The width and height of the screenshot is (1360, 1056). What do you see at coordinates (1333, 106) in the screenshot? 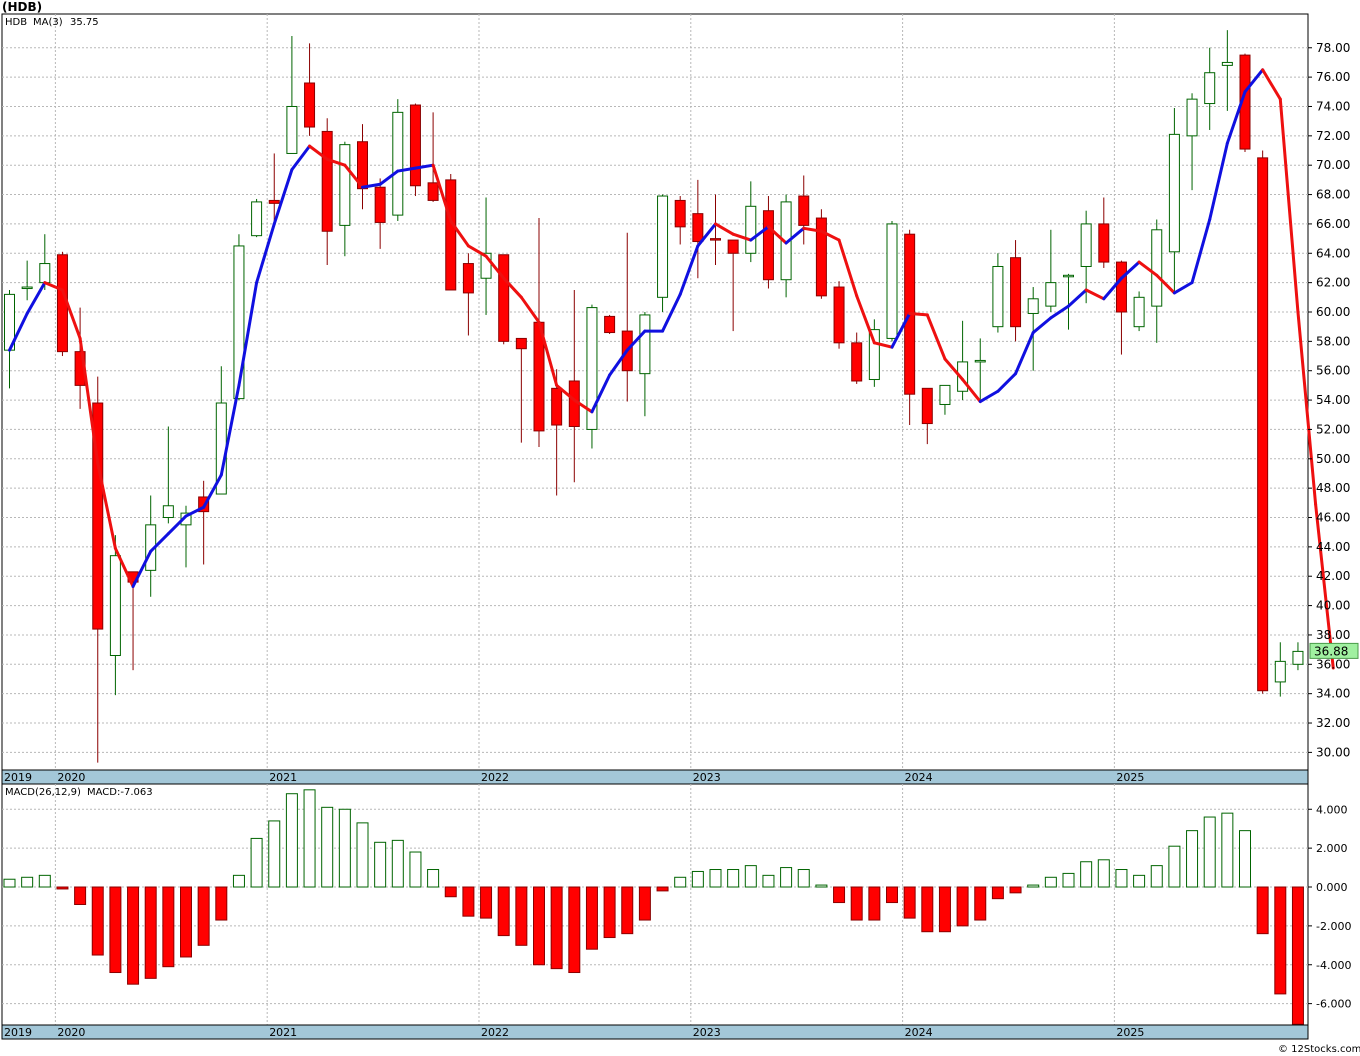
I see `price-tick-label: 74.00` at bounding box center [1333, 106].